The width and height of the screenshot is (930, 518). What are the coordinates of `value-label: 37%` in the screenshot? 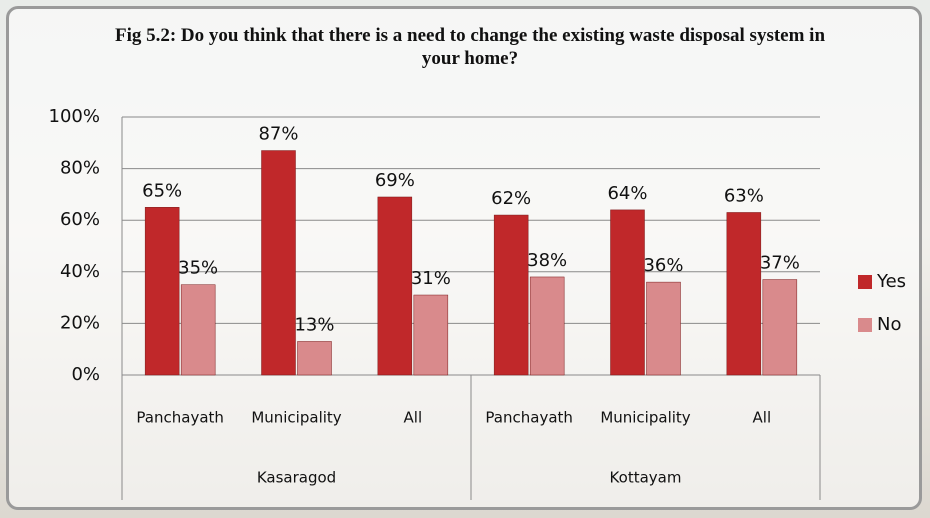 It's located at (780, 263).